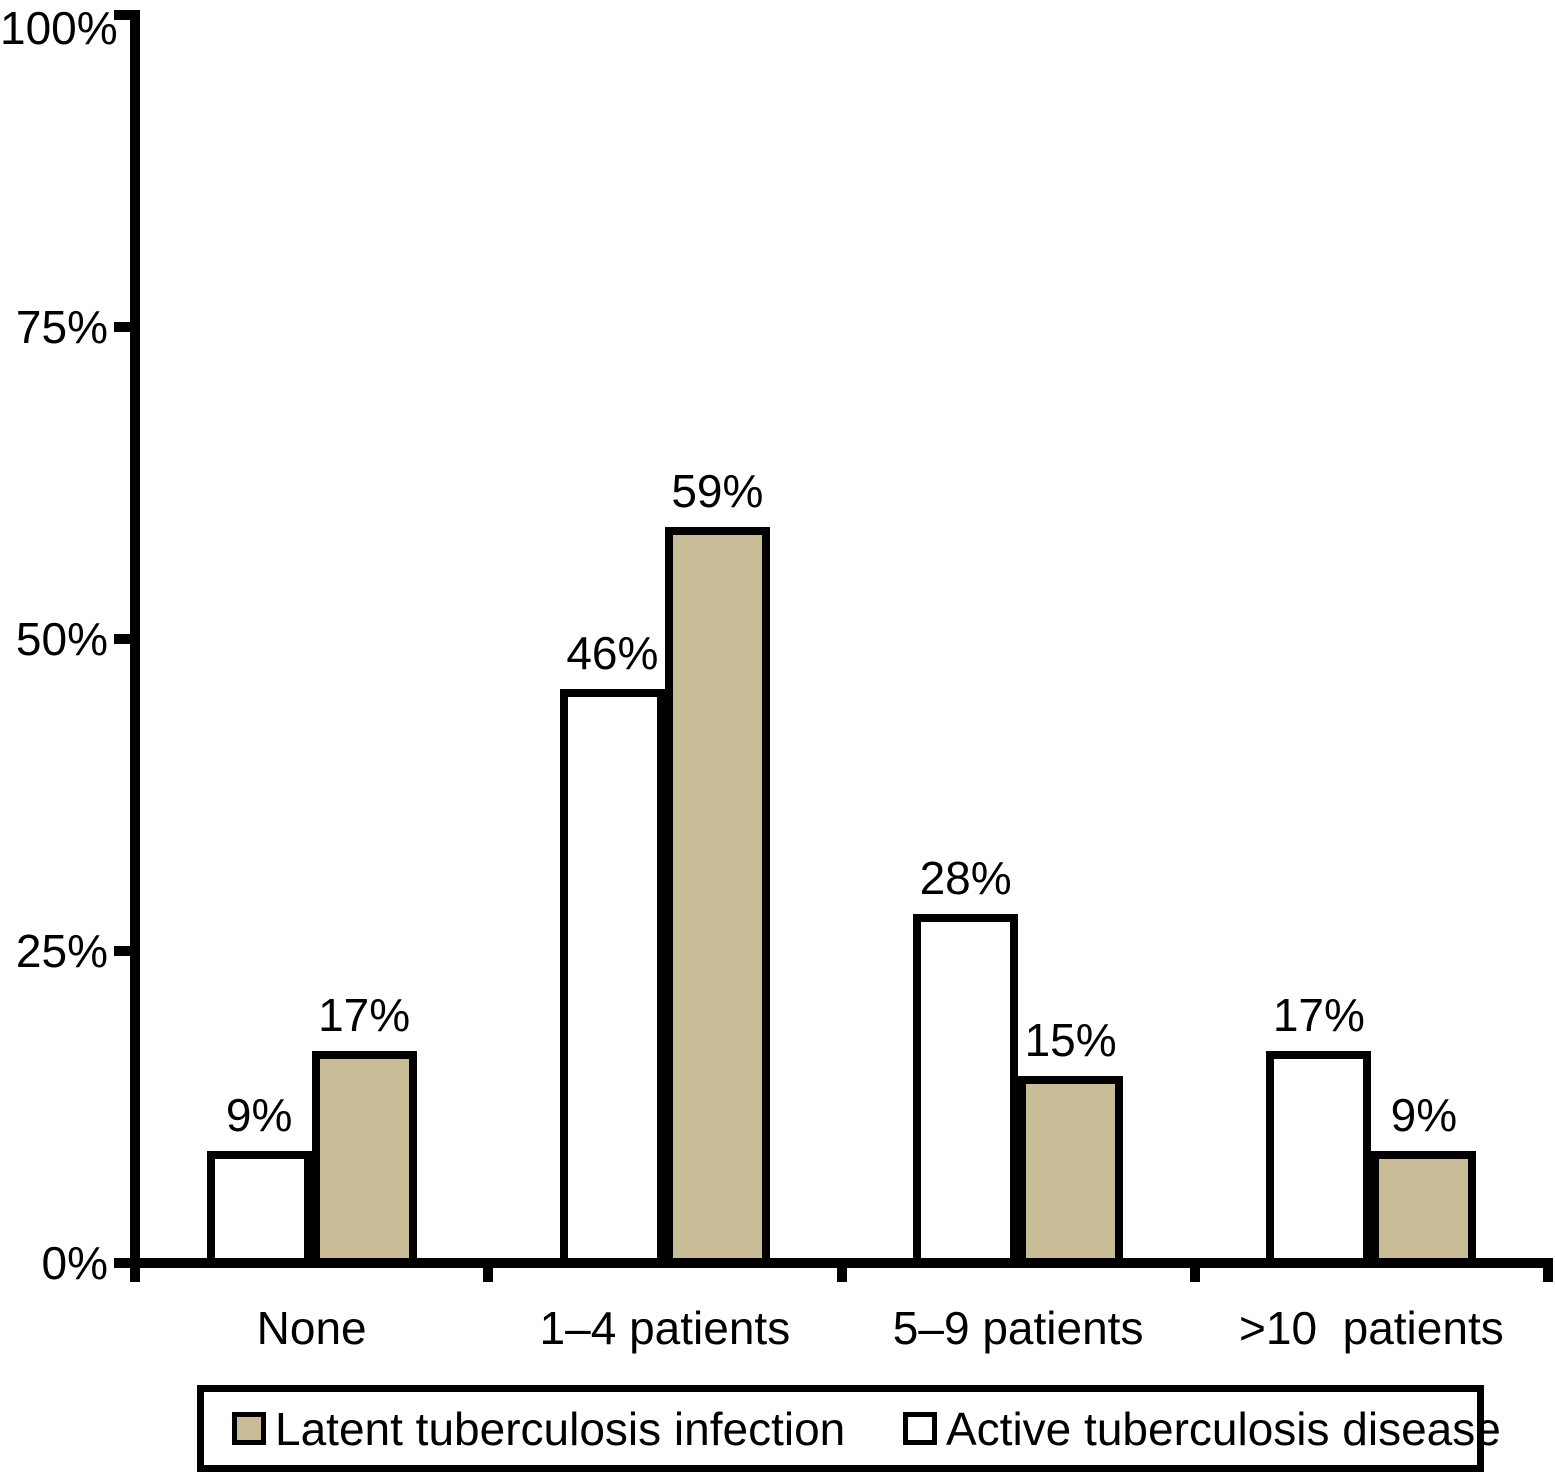  Describe the element at coordinates (59, 28) in the screenshot. I see `y-tick-label-100: 100%` at that location.